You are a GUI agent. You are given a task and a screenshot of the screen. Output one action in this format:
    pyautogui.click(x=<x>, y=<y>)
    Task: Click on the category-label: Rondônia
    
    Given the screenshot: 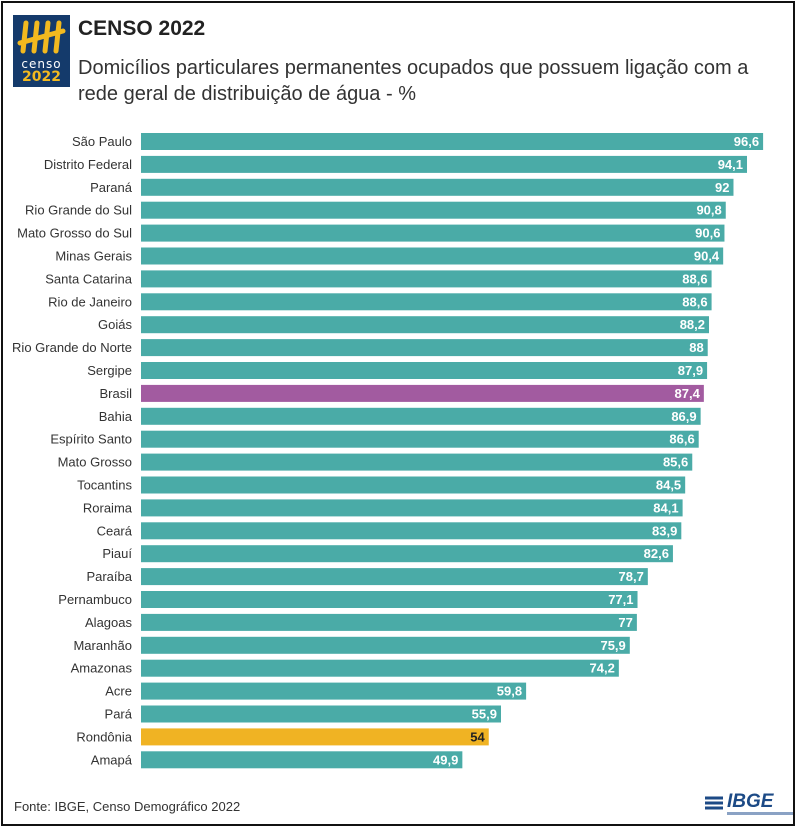 What is the action you would take?
    pyautogui.click(x=104, y=736)
    